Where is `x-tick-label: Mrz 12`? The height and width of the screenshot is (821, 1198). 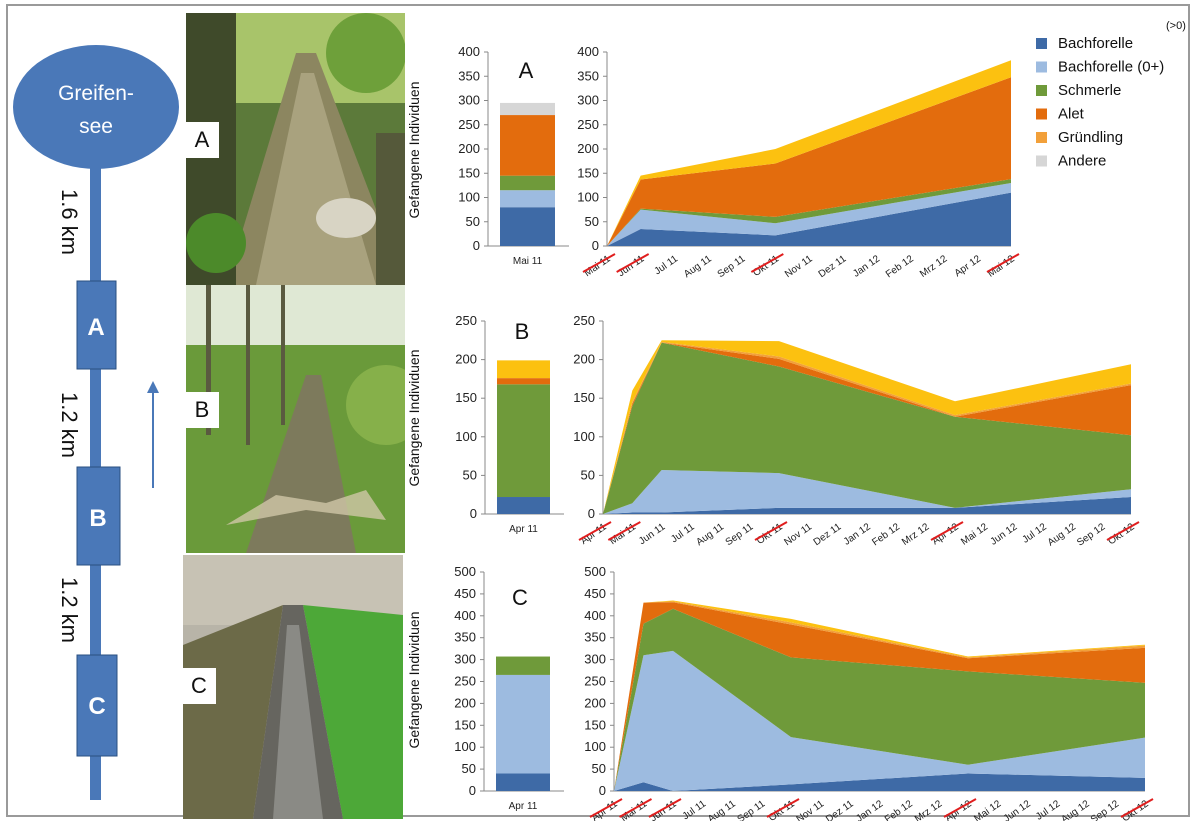
x-tick-label: Mrz 12 is located at coordinates (929, 809).